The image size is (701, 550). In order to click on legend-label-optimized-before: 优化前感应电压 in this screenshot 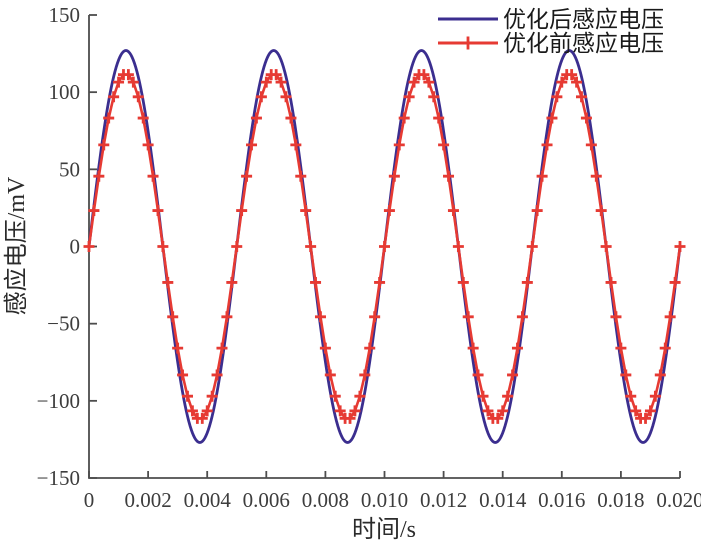, I will do `click(583, 43)`.